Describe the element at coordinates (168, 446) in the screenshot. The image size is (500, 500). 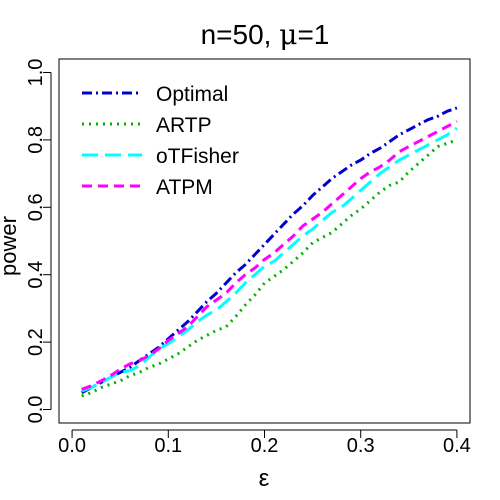
I see `x-tick-label: 0.1` at that location.